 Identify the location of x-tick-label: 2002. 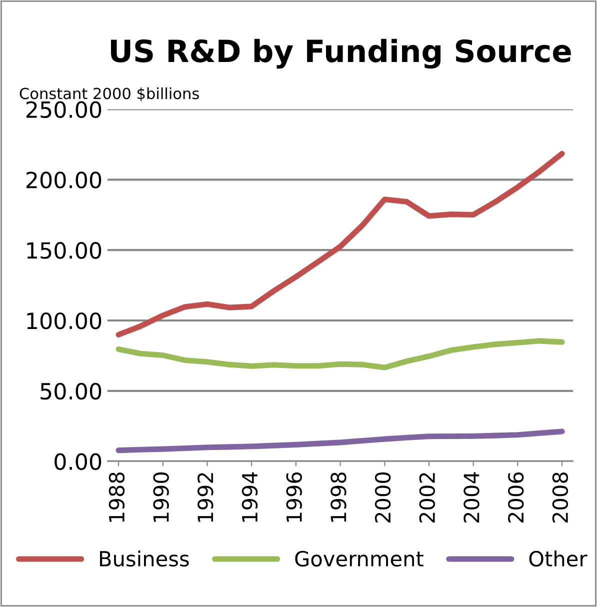
(427, 498).